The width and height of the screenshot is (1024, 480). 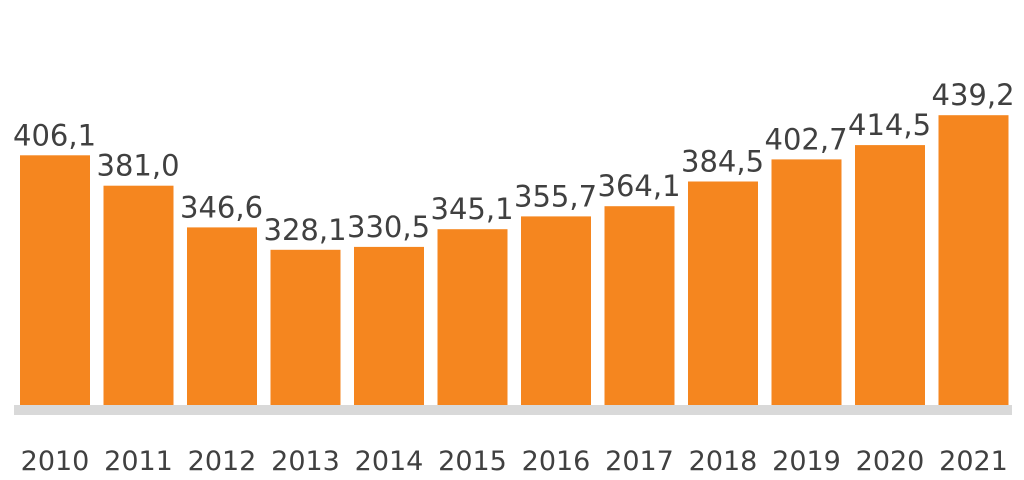 What do you see at coordinates (389, 461) in the screenshot?
I see `tick-label-2014: 2014` at bounding box center [389, 461].